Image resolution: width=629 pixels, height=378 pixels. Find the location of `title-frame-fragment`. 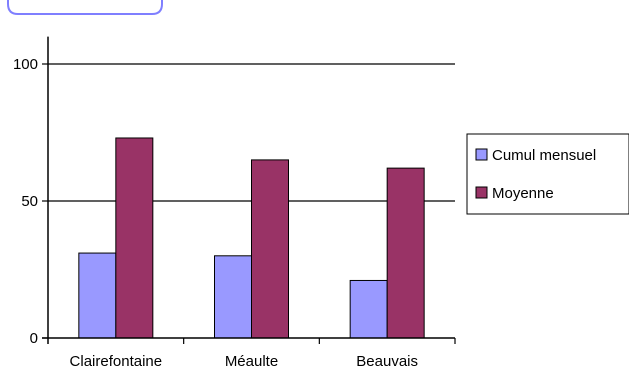

title-frame-fragment is located at coordinates (85, 7).